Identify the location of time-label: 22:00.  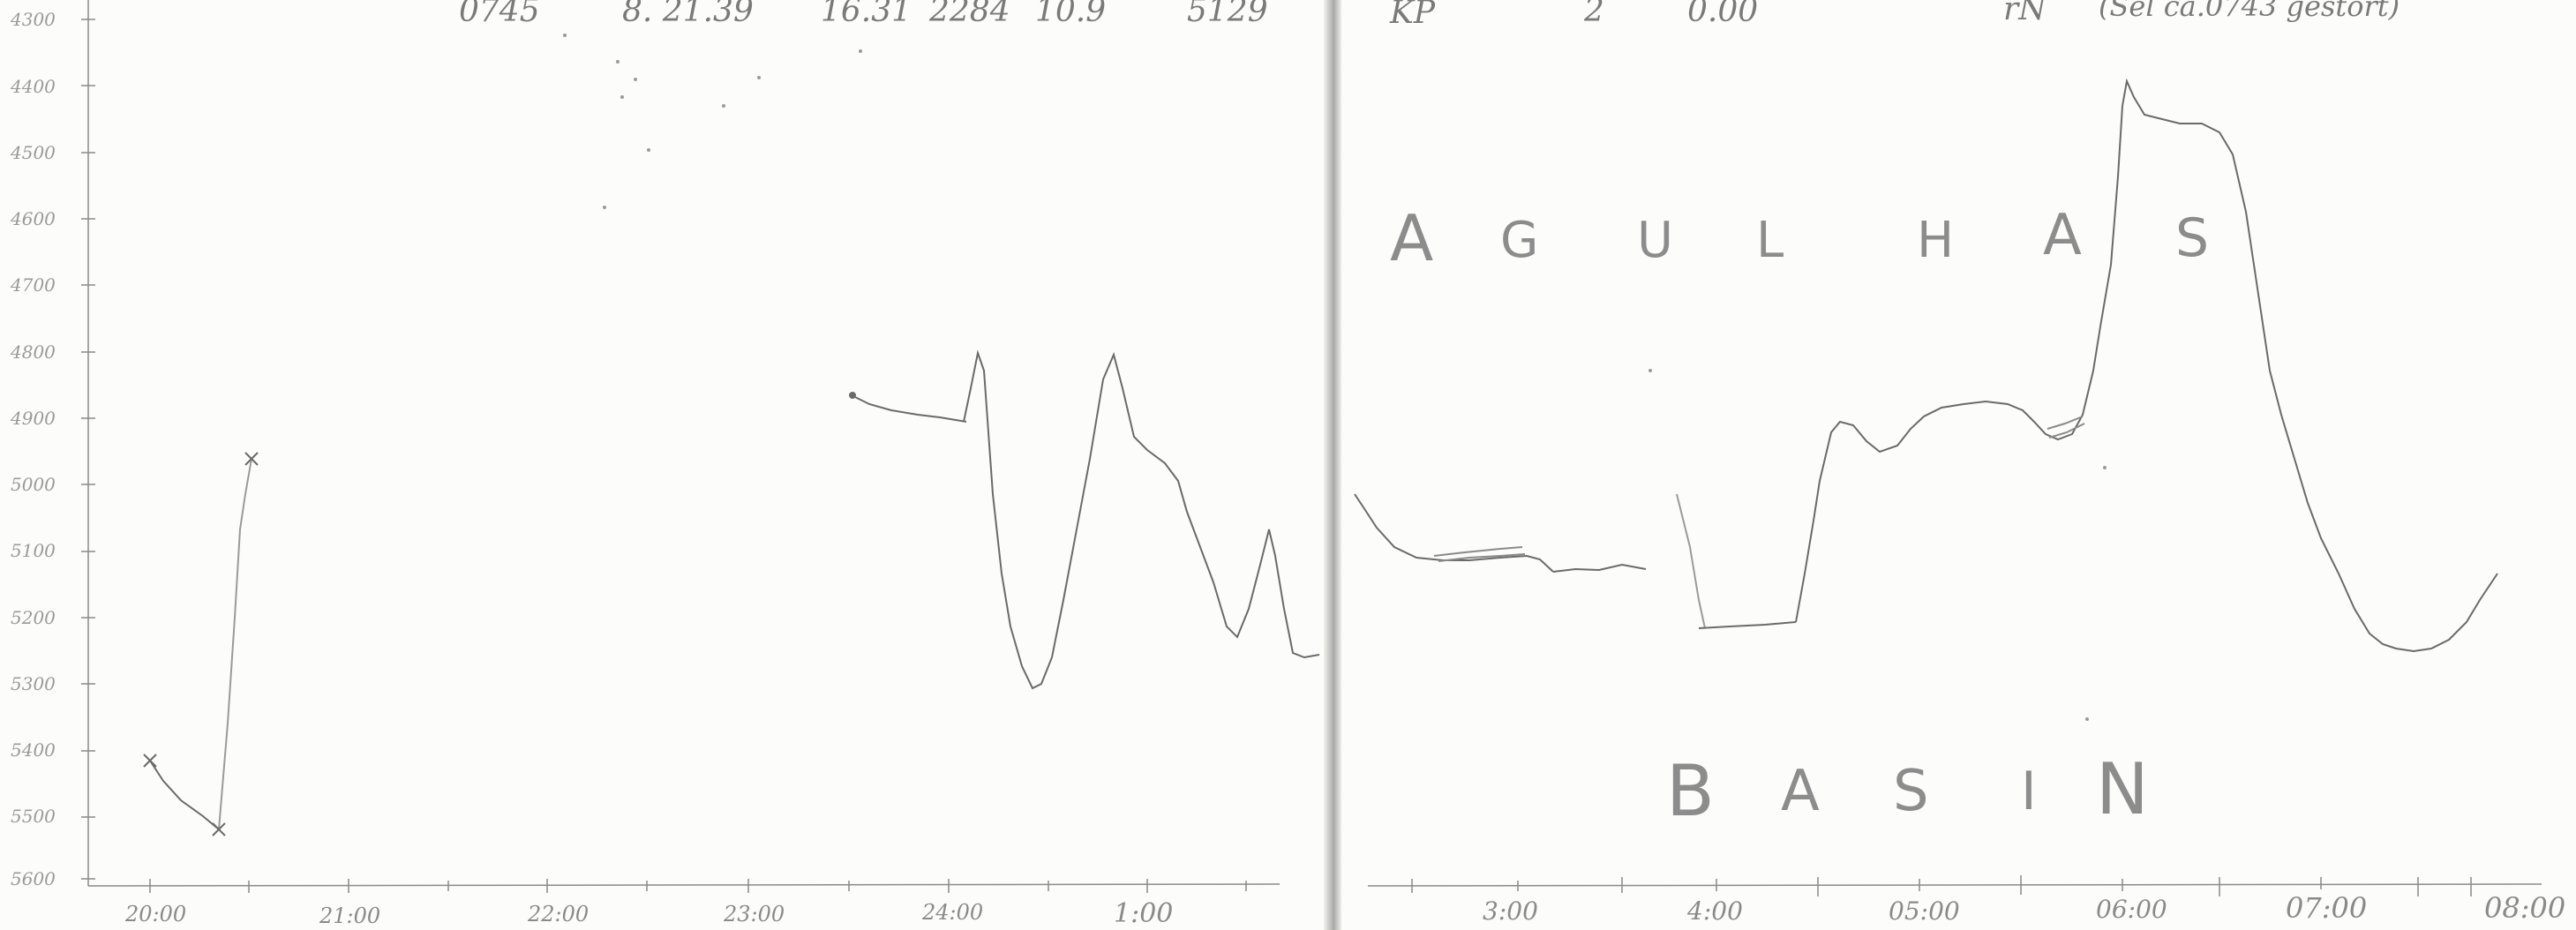
(559, 914).